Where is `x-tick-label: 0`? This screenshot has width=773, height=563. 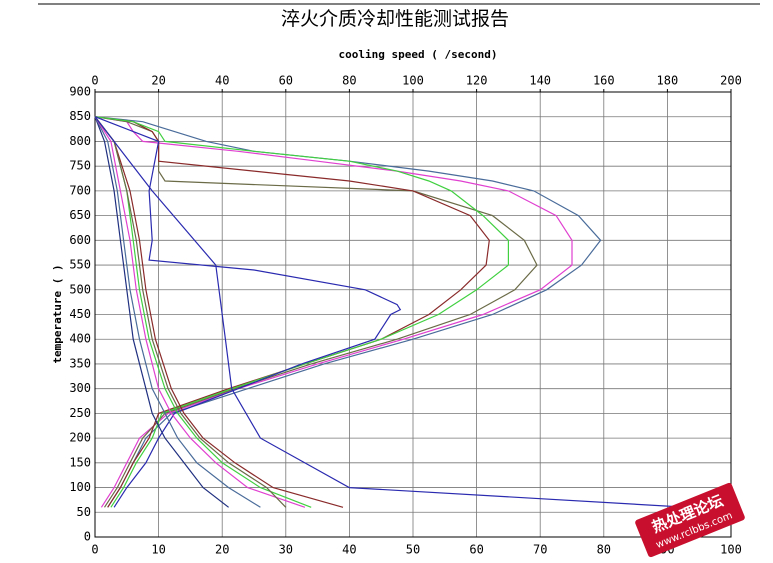 x-tick-label: 0 is located at coordinates (94, 550).